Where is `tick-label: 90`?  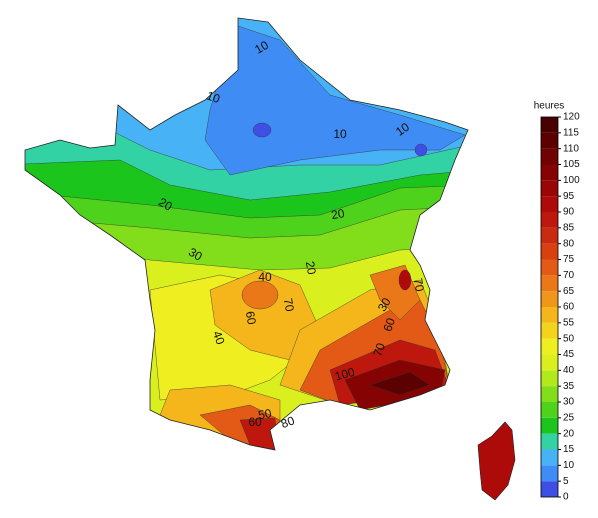 tick-label: 90 is located at coordinates (569, 212).